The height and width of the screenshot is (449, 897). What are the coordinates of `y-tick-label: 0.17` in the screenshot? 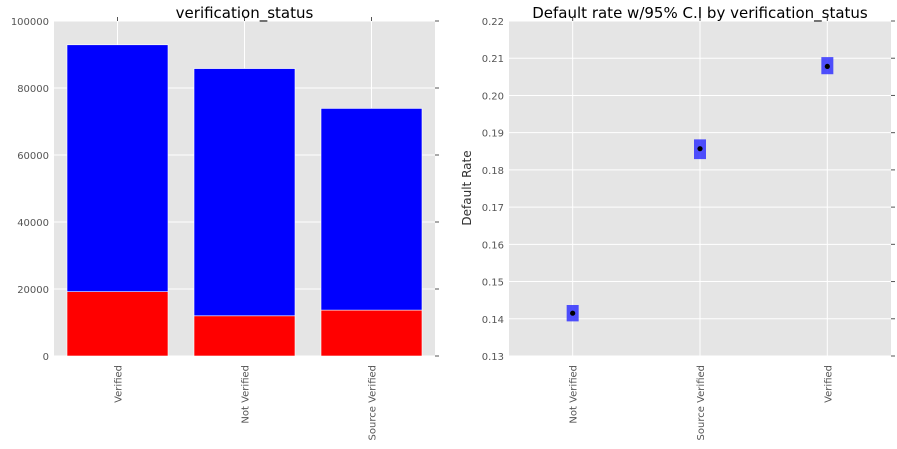 It's located at (493, 208).